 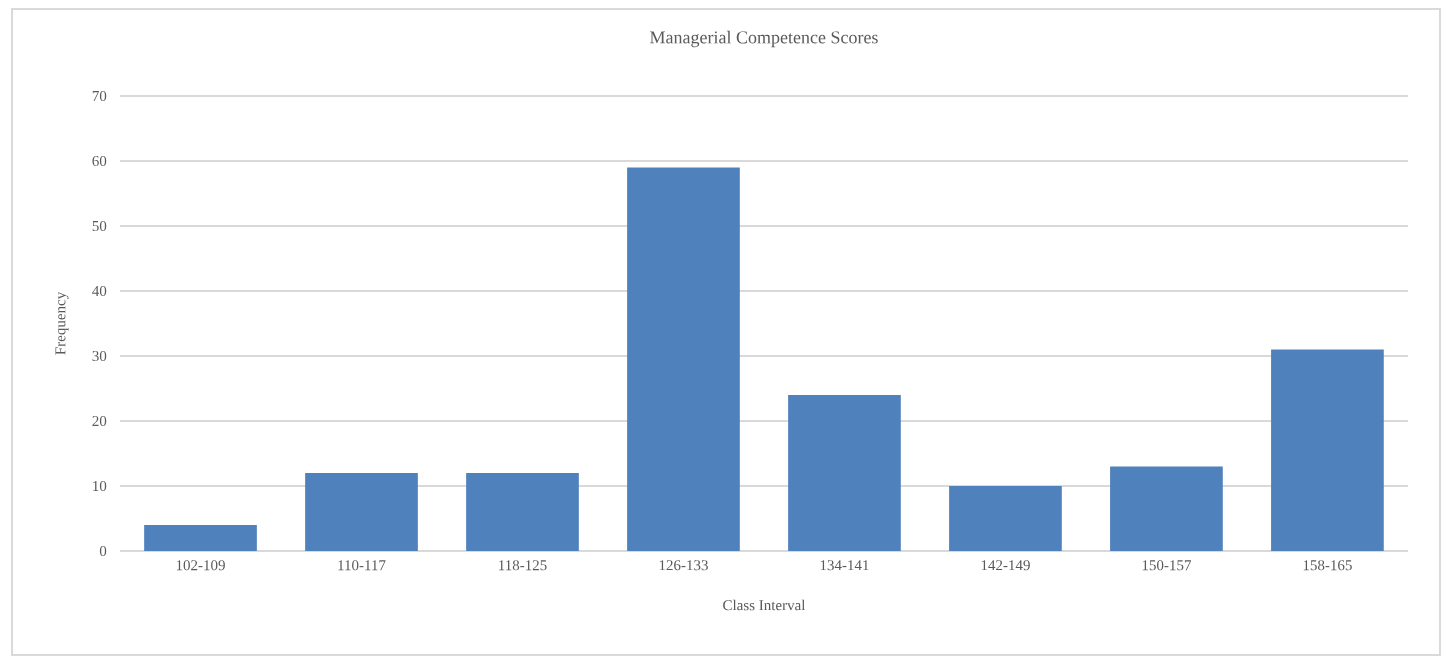 I want to click on y-tick-label: 0, so click(x=103, y=551).